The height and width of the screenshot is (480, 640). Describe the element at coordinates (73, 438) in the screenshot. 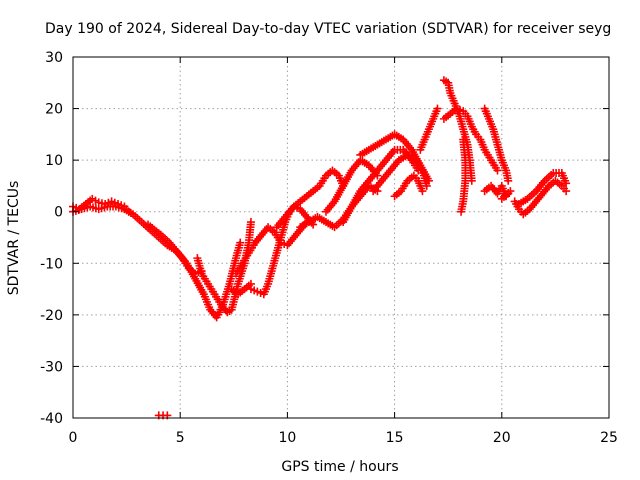

I see `x-tick-label: 0` at that location.